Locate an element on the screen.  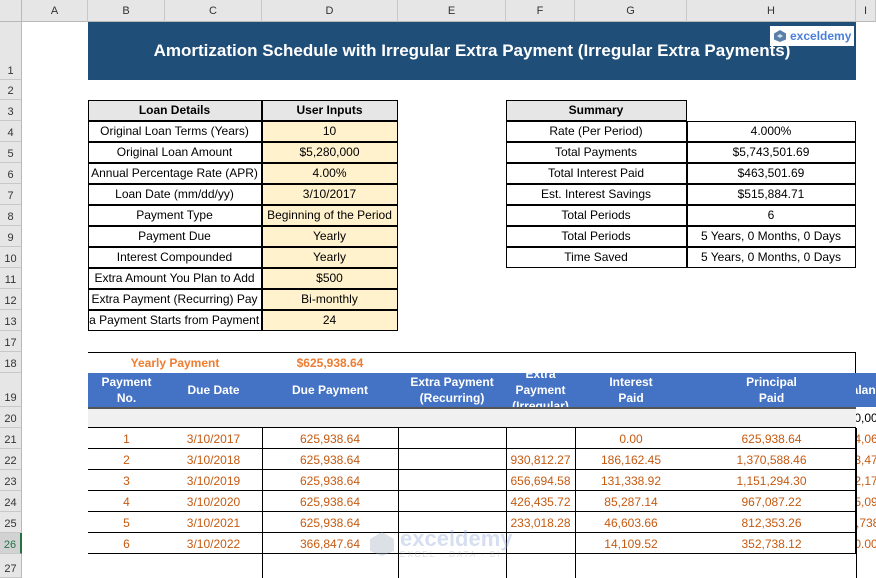
row-header: 4 is located at coordinates (11, 131).